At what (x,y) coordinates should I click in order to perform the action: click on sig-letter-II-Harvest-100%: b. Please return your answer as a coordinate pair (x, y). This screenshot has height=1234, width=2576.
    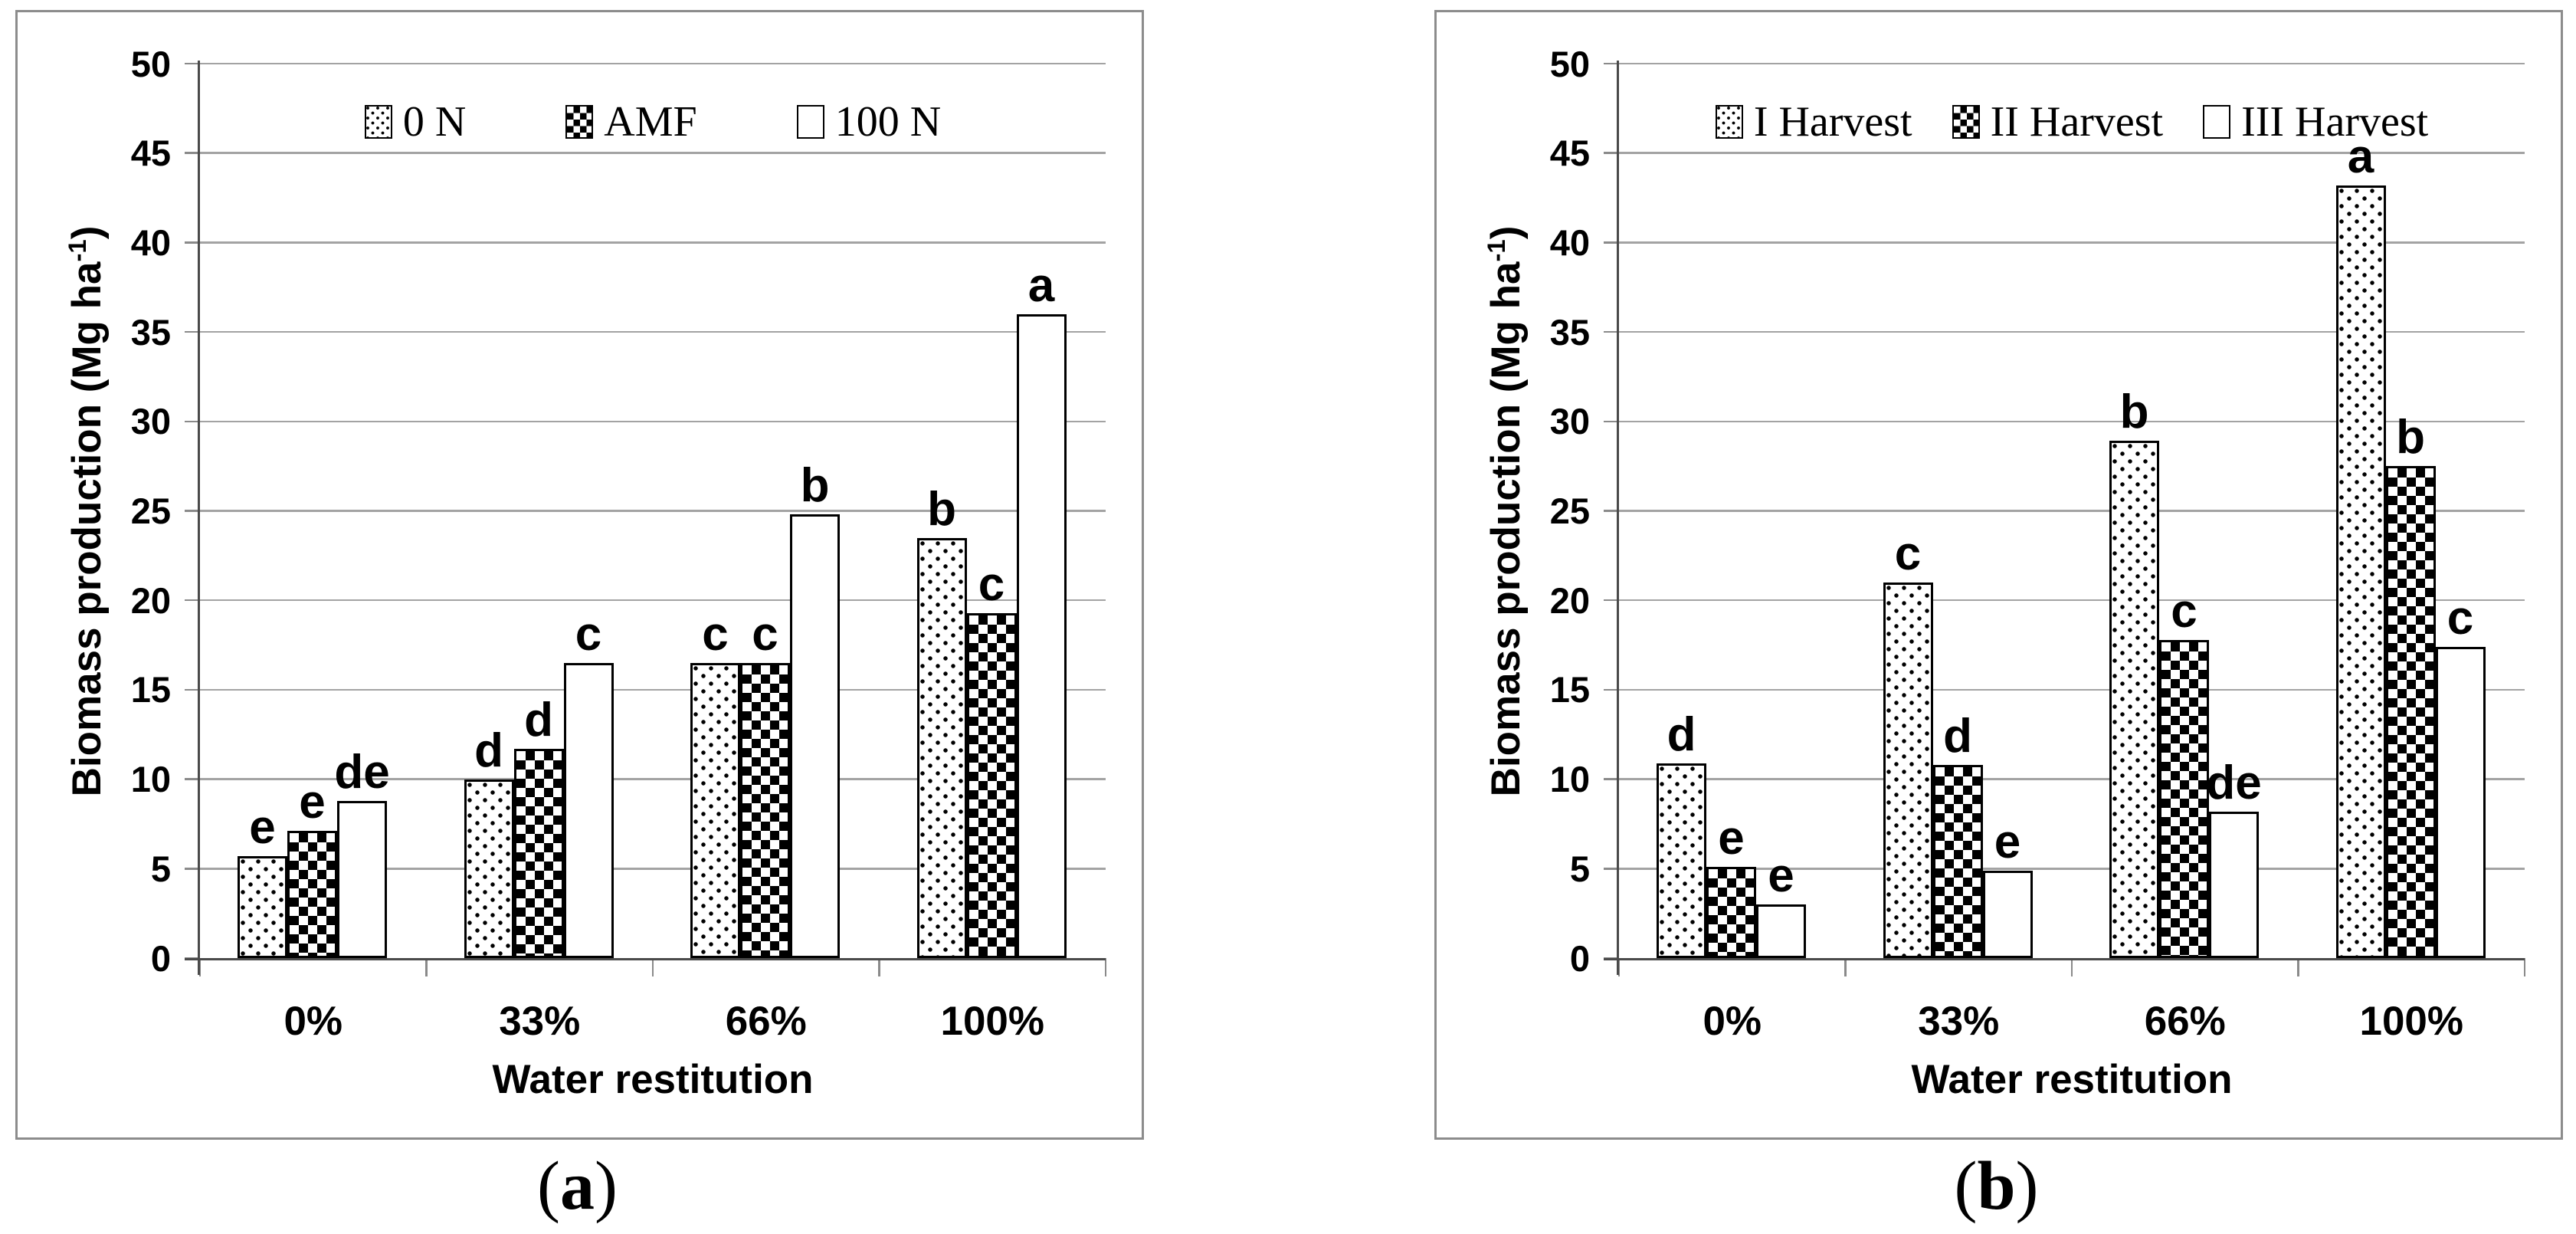
    Looking at the image, I should click on (2411, 437).